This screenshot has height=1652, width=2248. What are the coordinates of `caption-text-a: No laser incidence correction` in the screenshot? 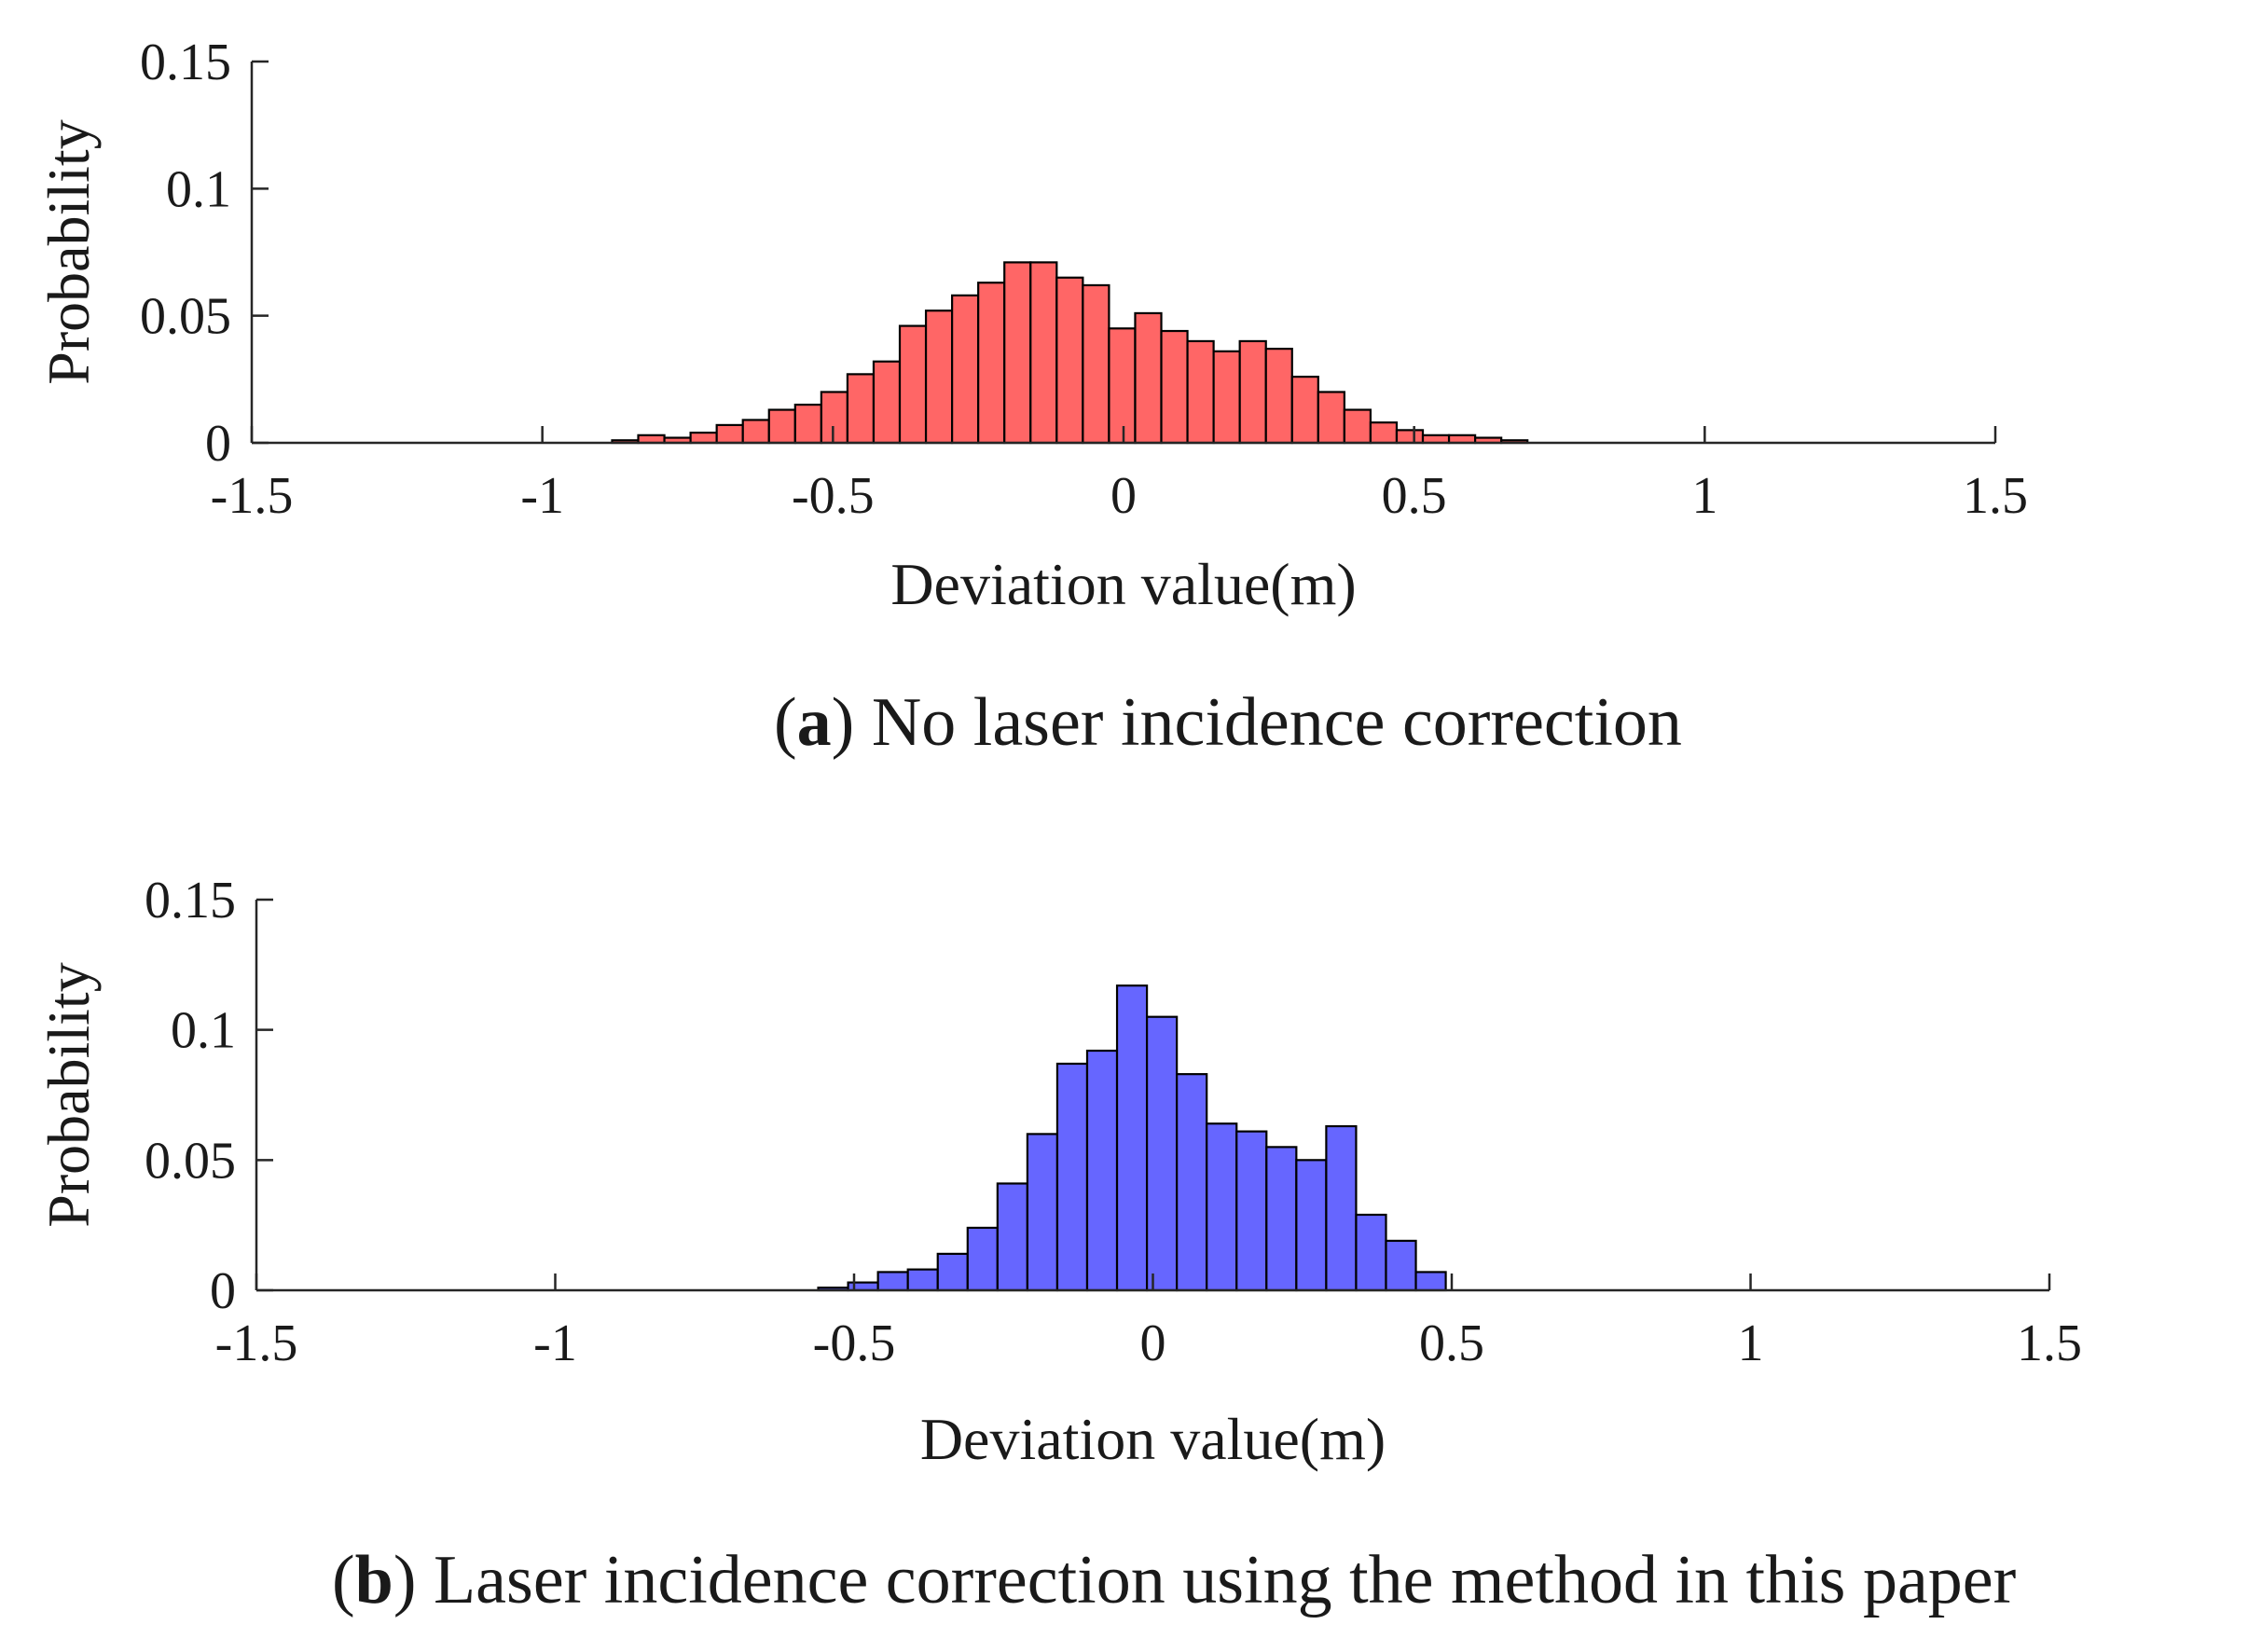 It's located at (1276, 723).